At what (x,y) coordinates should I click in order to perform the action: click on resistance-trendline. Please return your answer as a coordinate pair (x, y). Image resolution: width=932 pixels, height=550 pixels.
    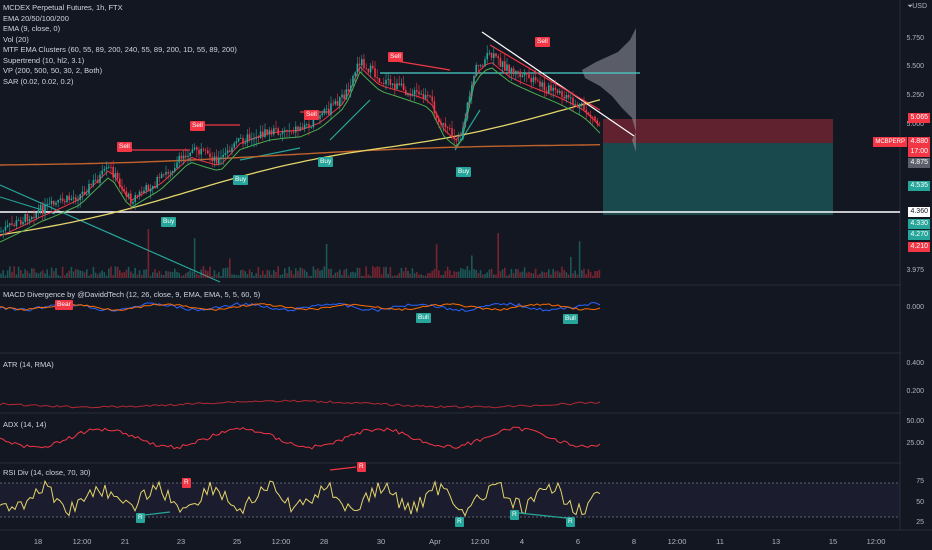
    Looking at the image, I should click on (558, 84).